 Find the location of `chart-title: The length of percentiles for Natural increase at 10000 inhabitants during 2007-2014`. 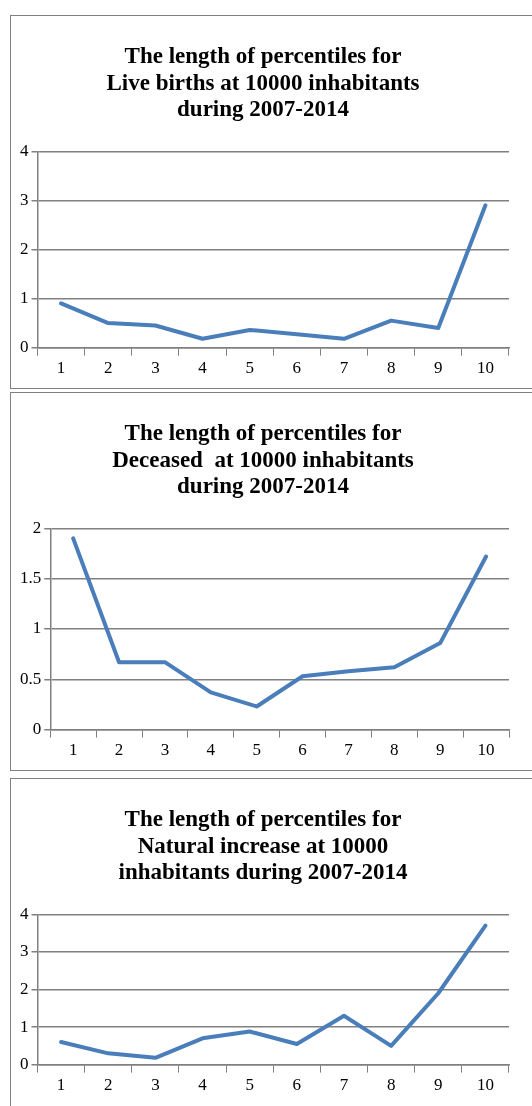

chart-title: The length of percentiles for Natural increase at 10000 inhabitants during 2007-2014 is located at coordinates (263, 845).